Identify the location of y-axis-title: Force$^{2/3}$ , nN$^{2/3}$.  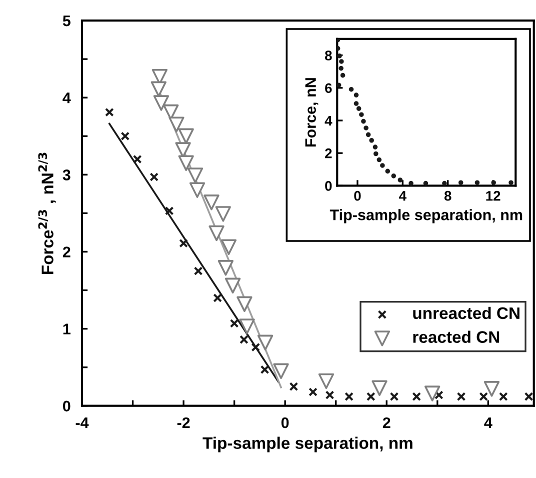
(47, 213).